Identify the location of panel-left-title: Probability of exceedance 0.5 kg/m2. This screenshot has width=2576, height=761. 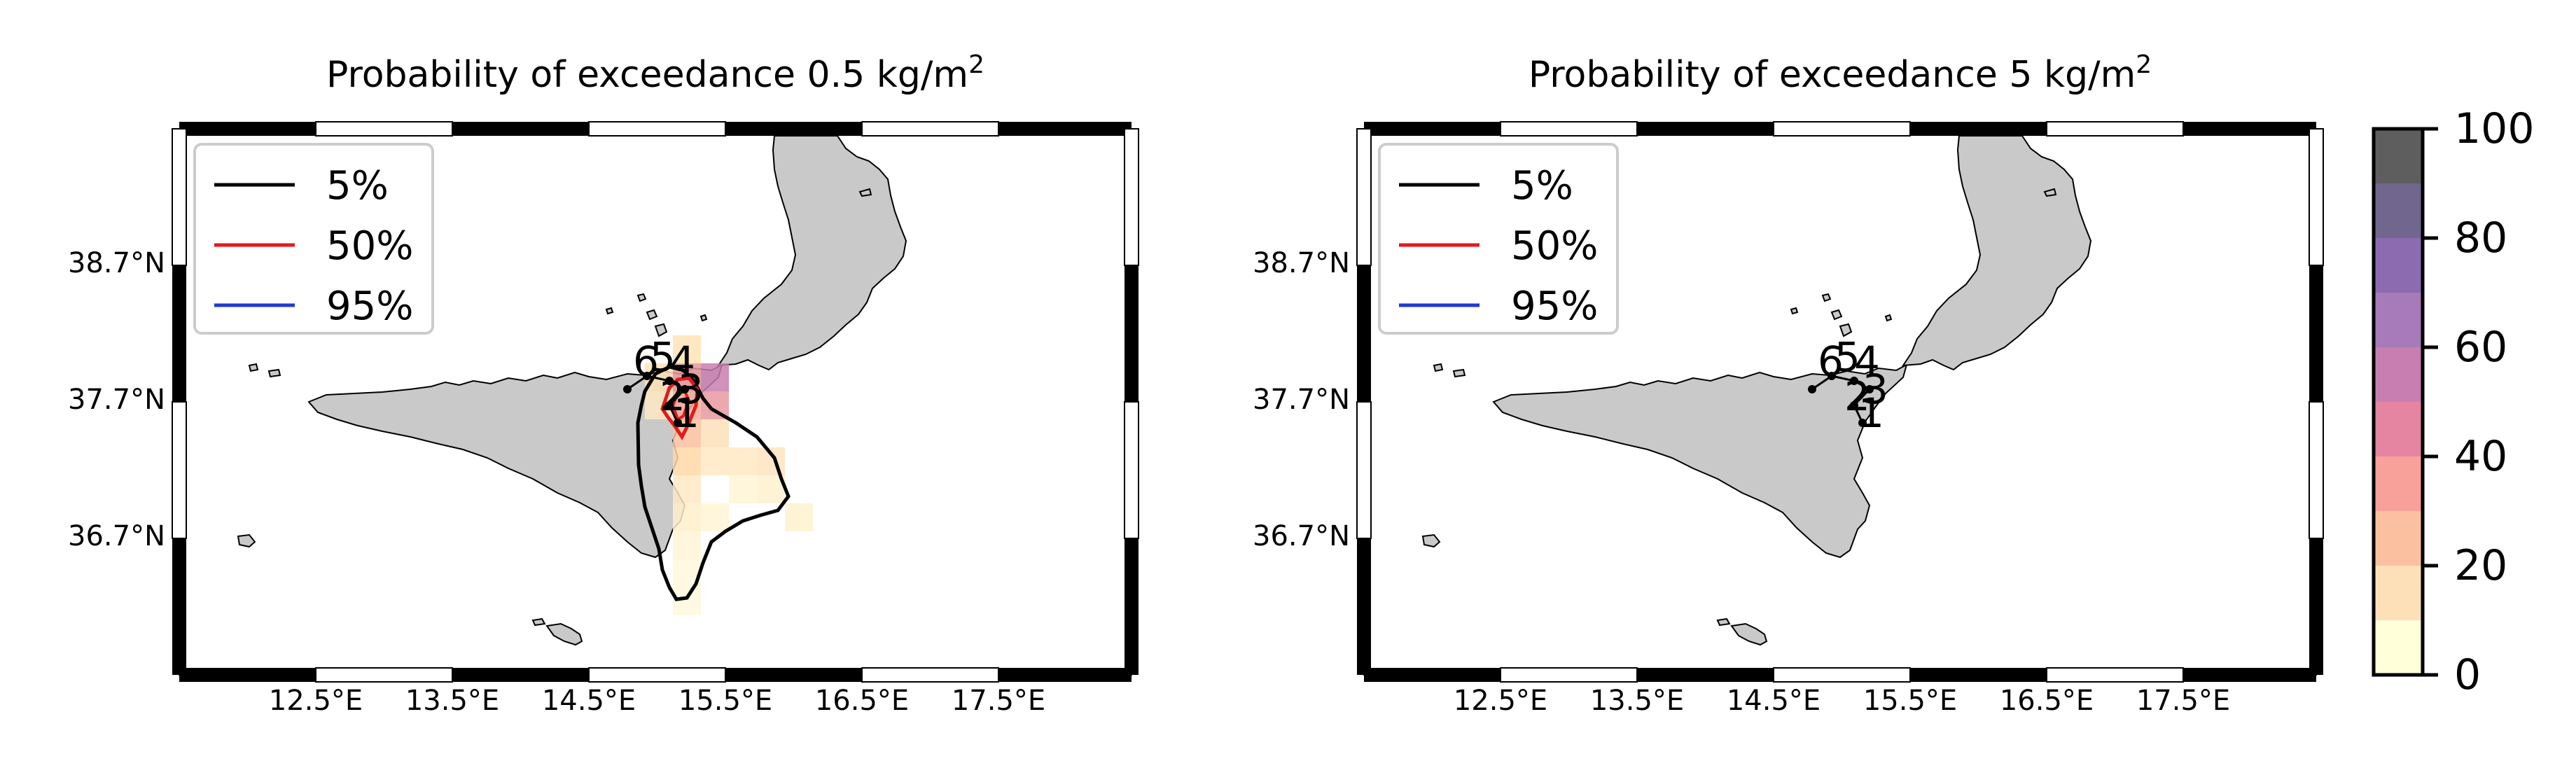
(655, 73).